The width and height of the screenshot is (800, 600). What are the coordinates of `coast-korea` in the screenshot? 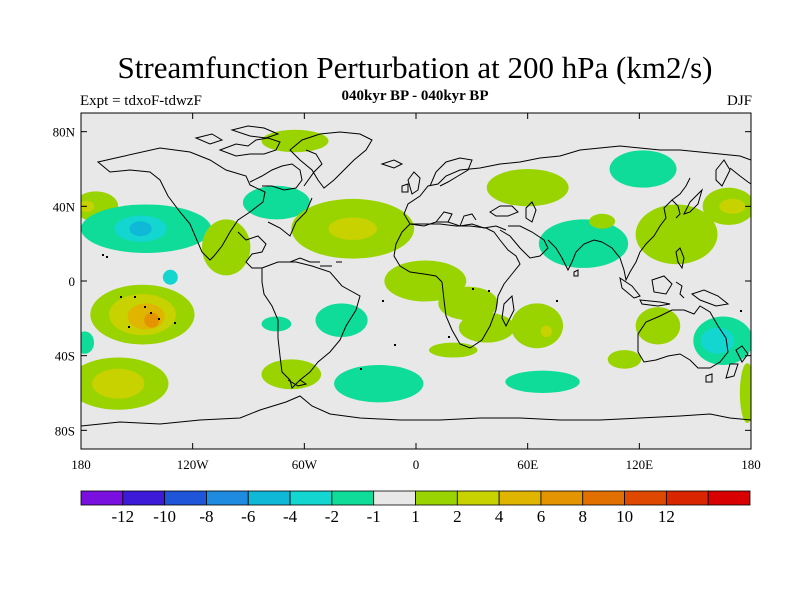 It's located at (676, 209).